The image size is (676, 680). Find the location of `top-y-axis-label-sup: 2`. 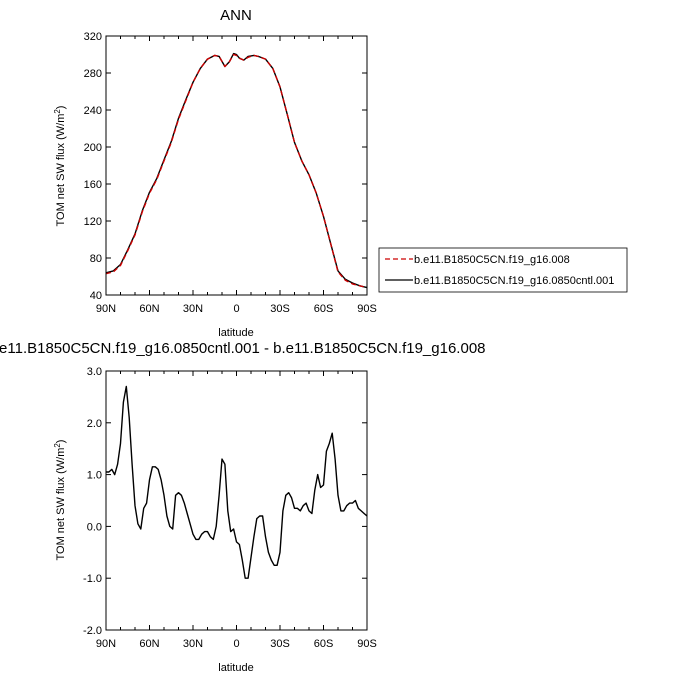

top-y-axis-label-sup: 2 is located at coordinates (57, 111).